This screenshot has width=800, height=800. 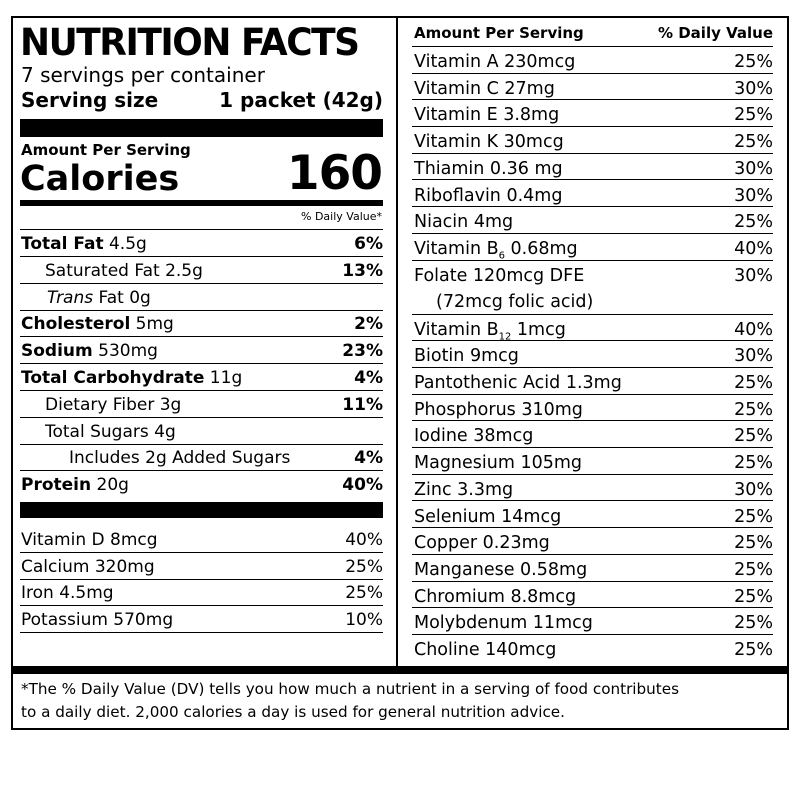 I want to click on vitamin-label: Iodine 38mcg, so click(x=474, y=436).